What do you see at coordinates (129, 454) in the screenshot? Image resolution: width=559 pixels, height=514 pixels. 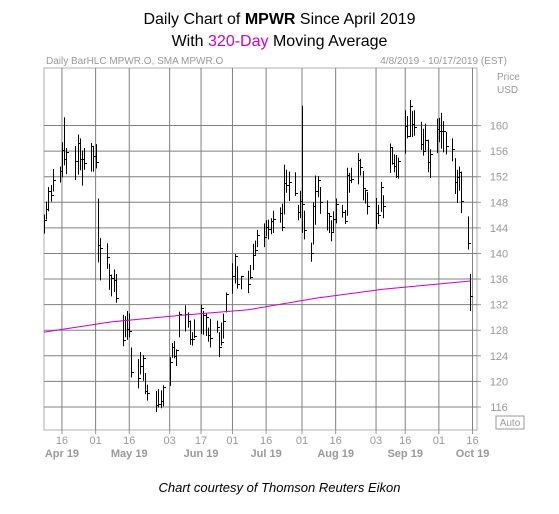 I see `month-label: May 19` at bounding box center [129, 454].